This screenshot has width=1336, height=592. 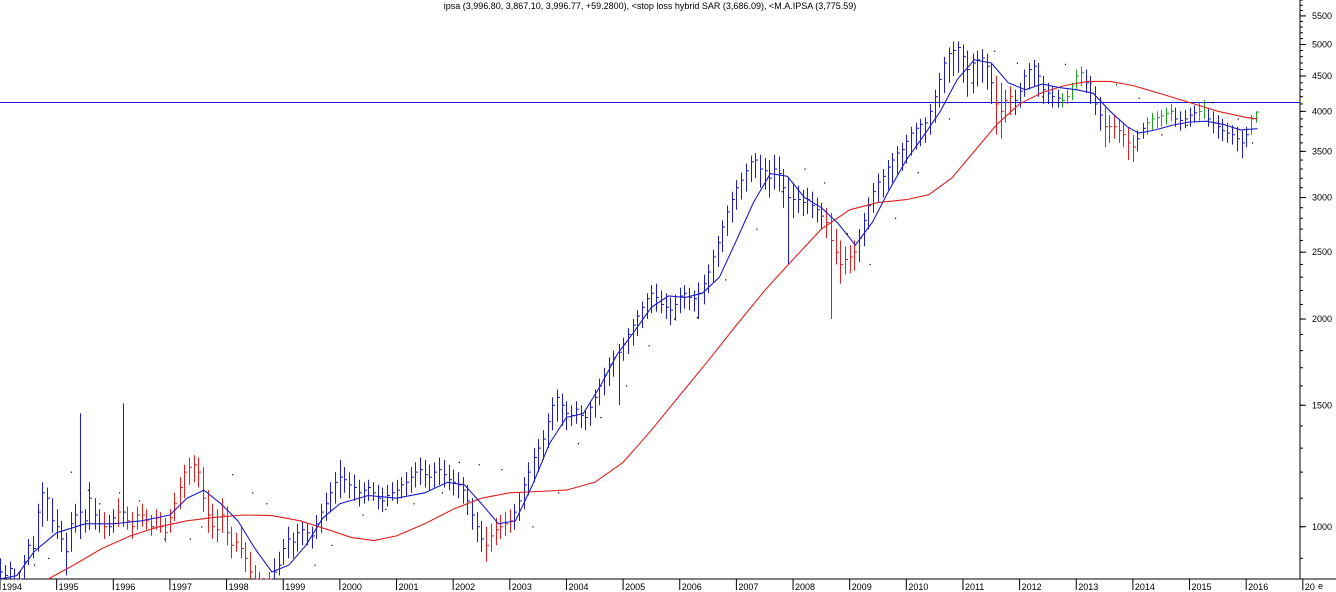 What do you see at coordinates (125, 587) in the screenshot?
I see `x-tick-label: 1996` at bounding box center [125, 587].